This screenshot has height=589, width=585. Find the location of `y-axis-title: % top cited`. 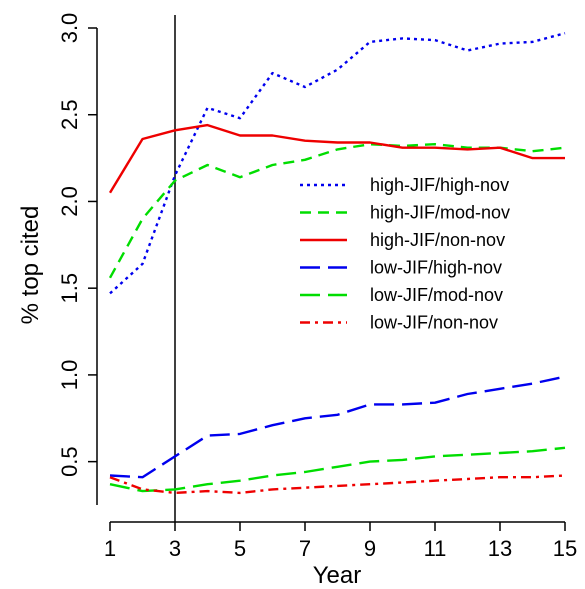

y-axis-title: % top cited is located at coordinates (30, 265).